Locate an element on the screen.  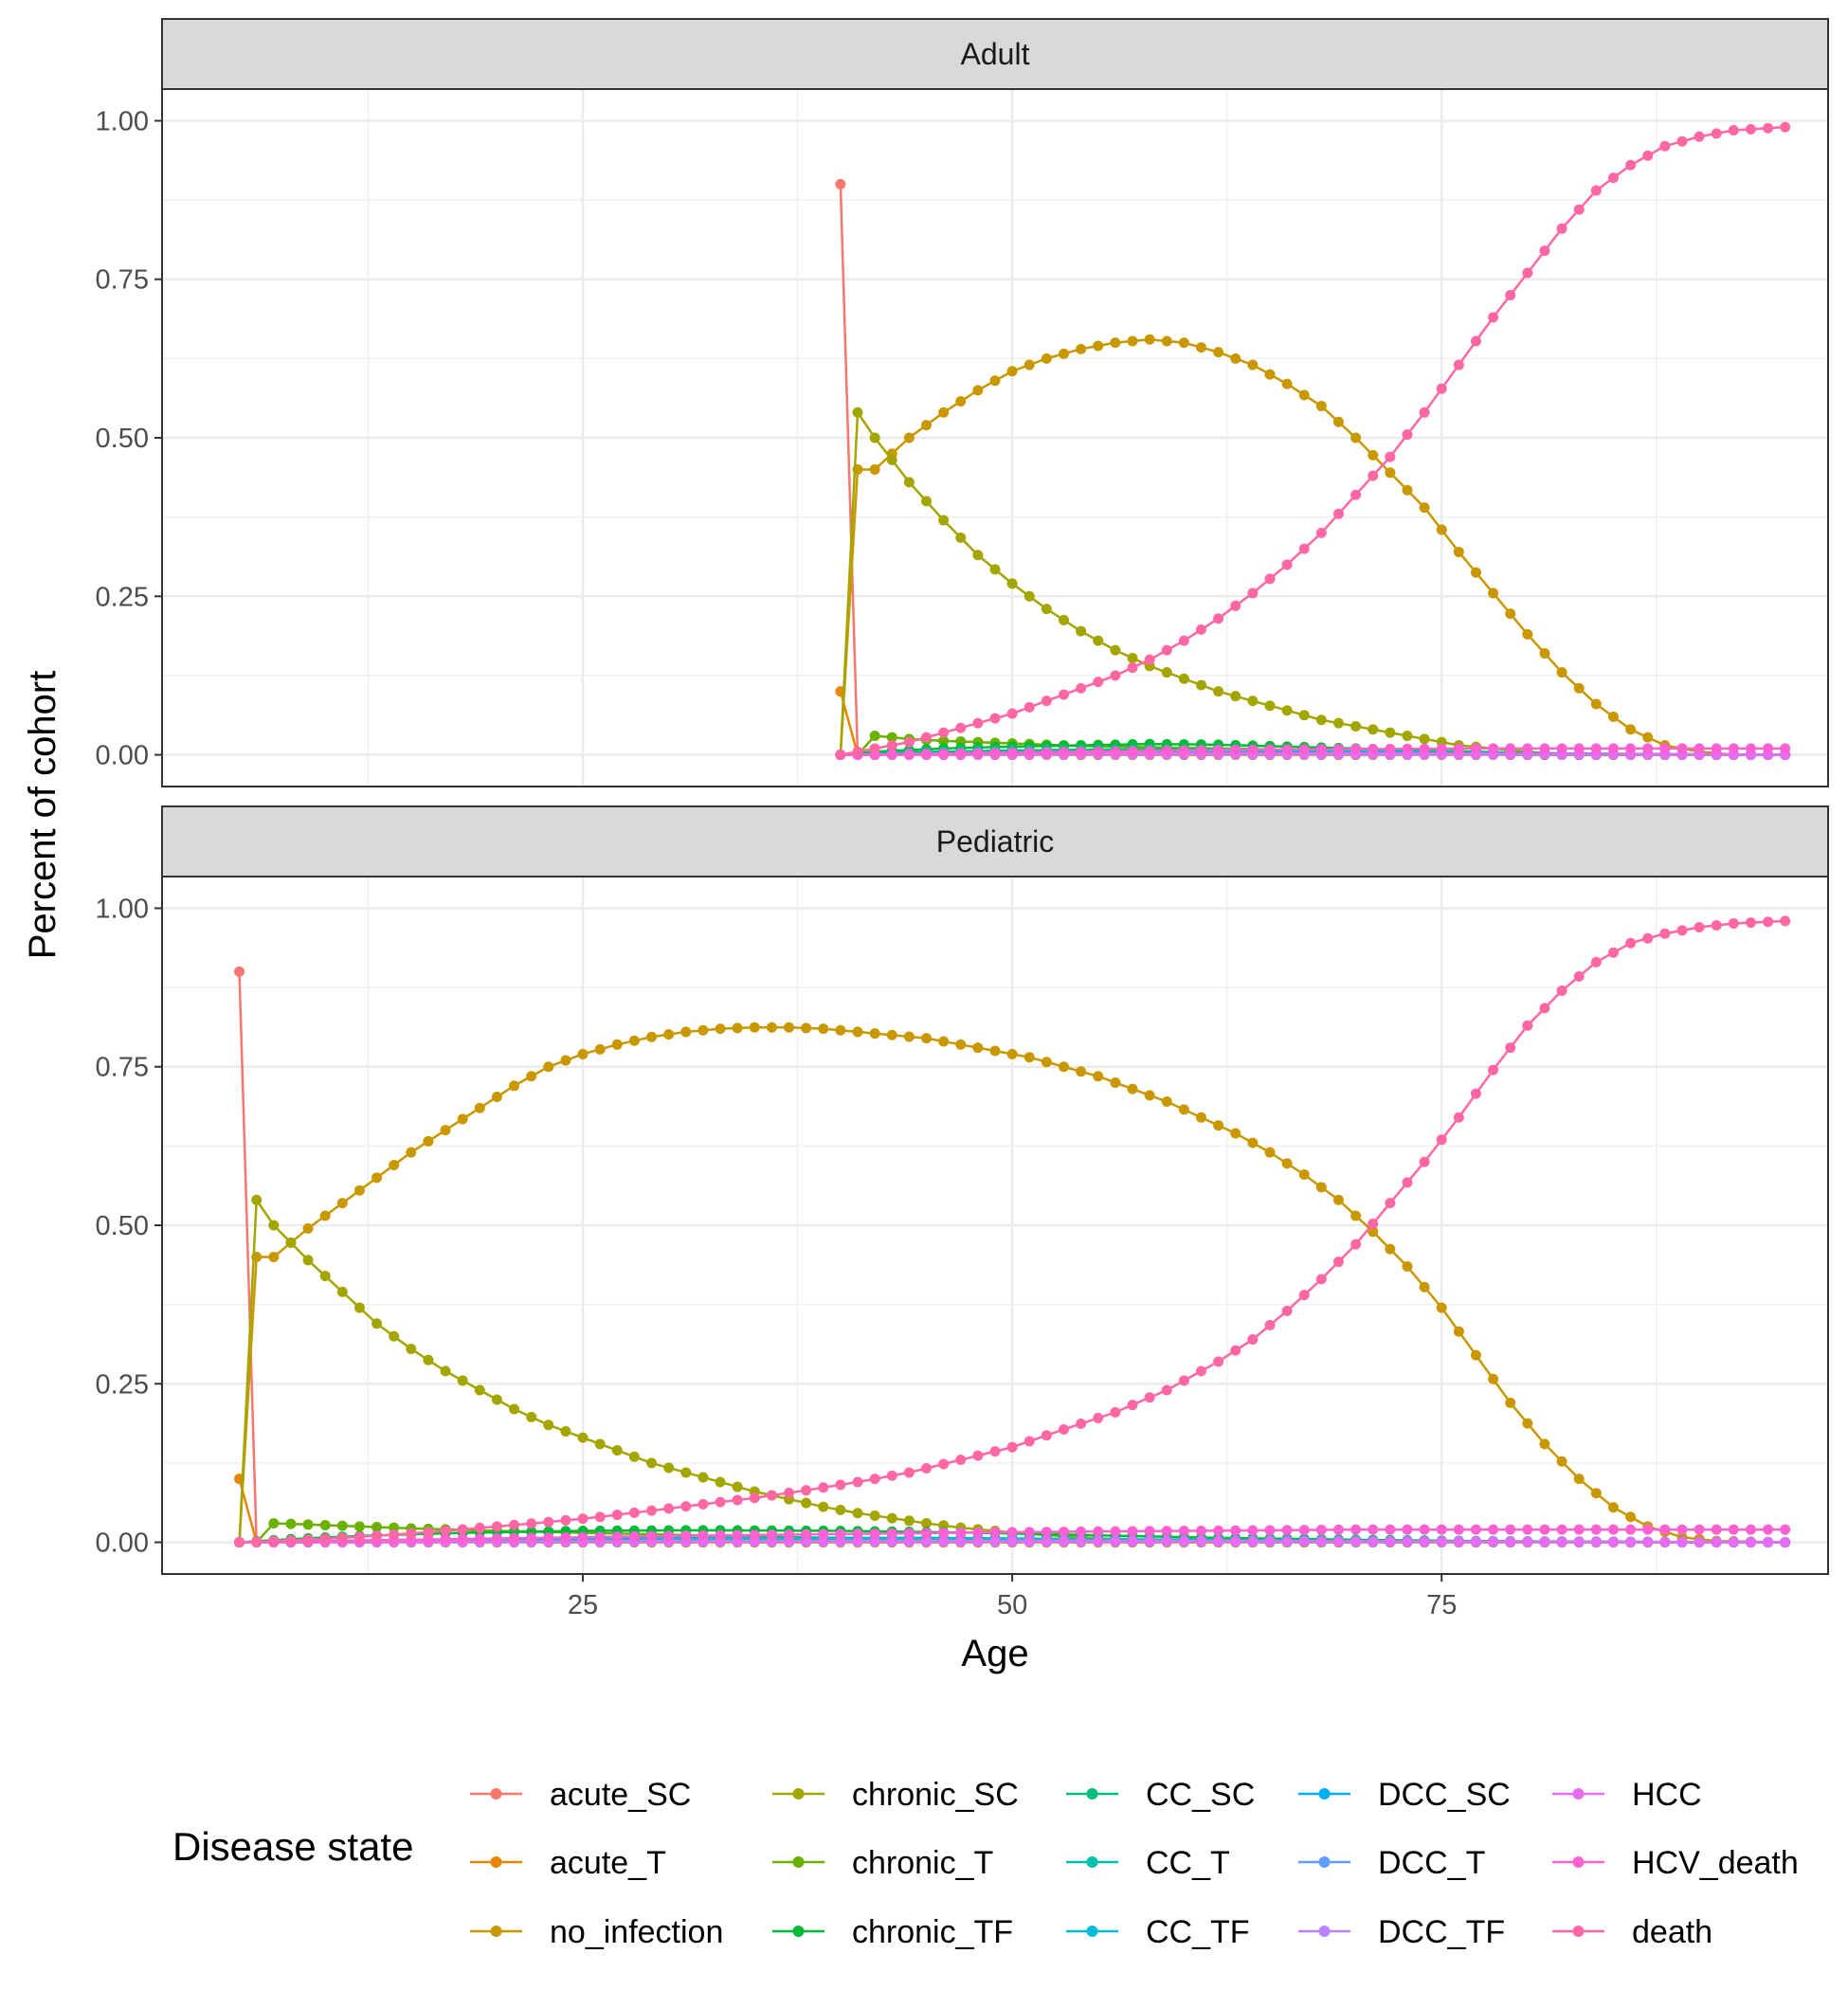
legend-label: chronic_SC is located at coordinates (935, 1795).